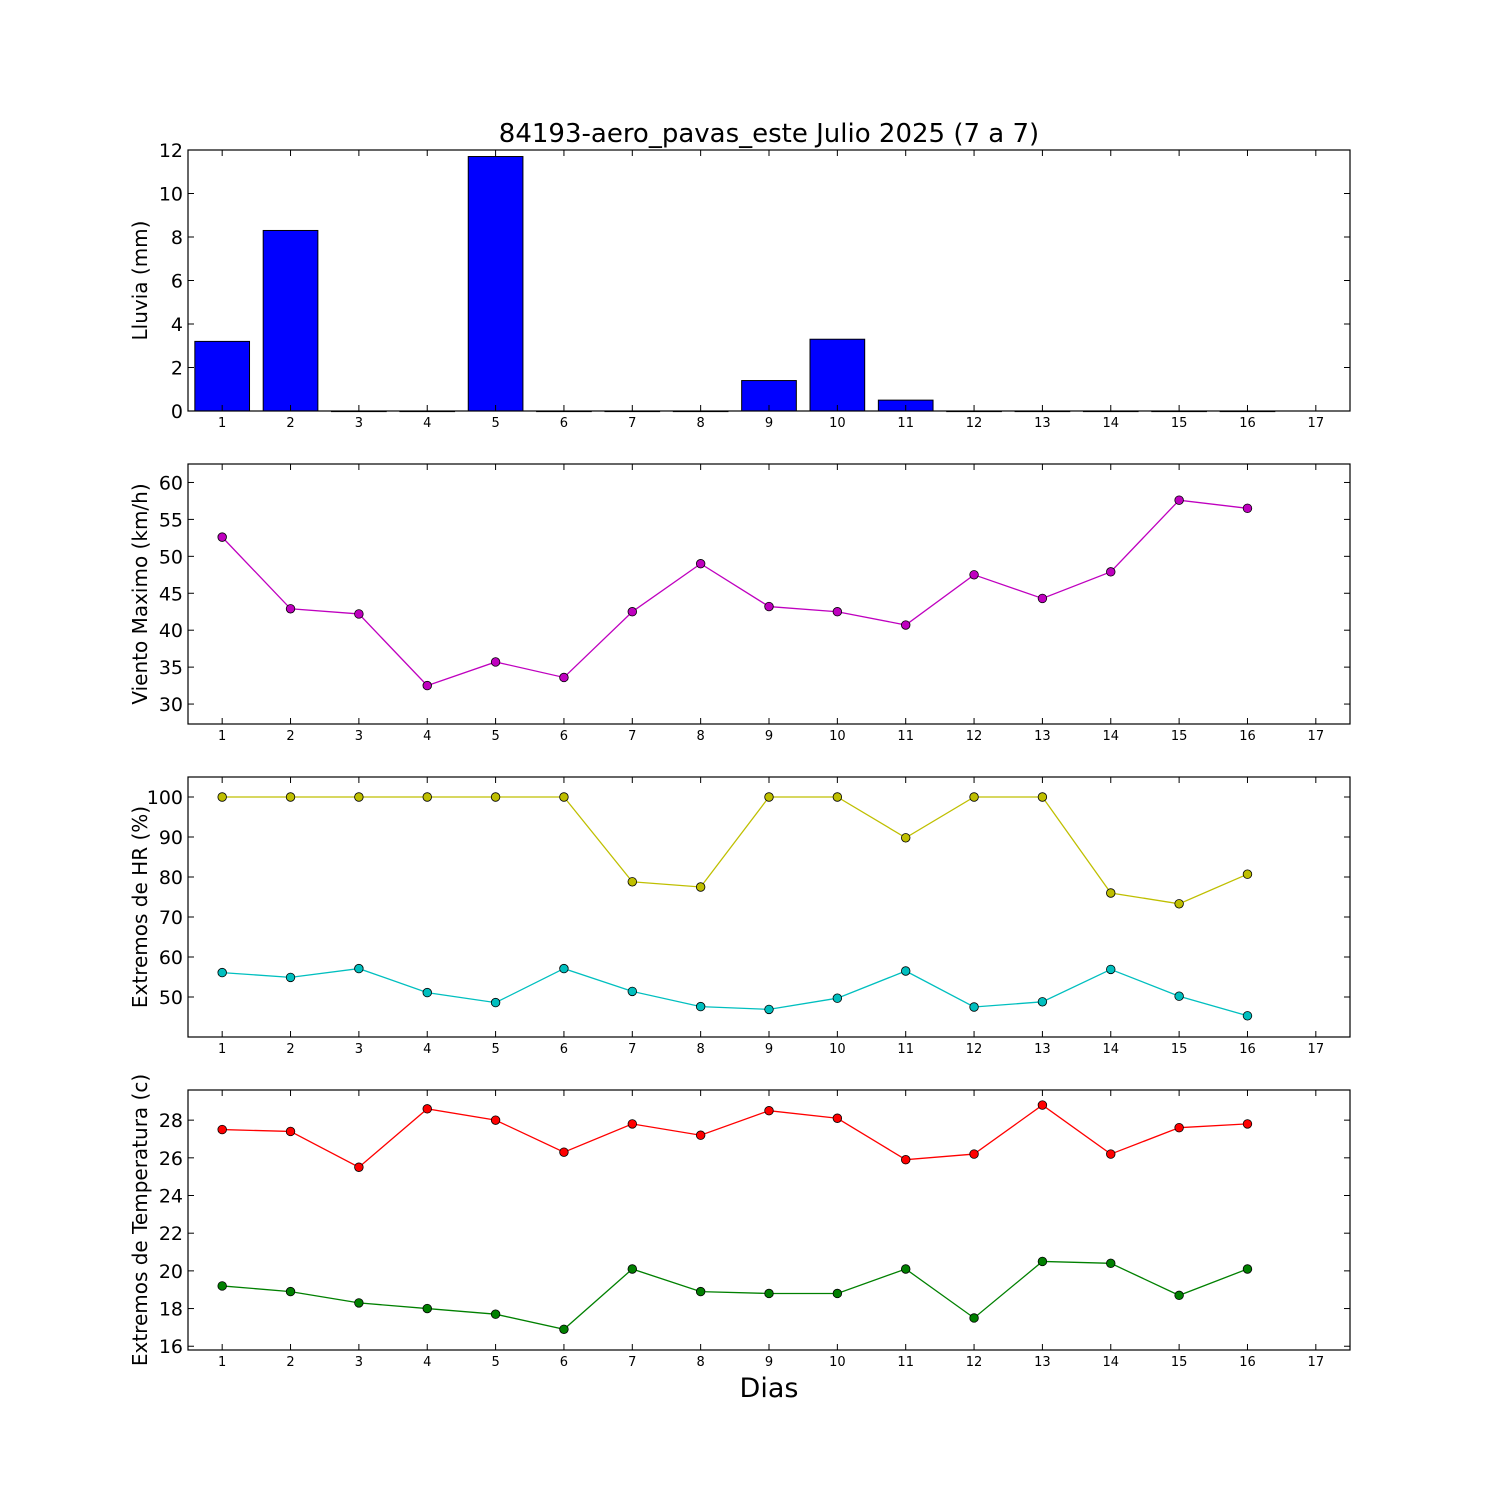 This screenshot has width=1500, height=1500. Describe the element at coordinates (140, 593) in the screenshot. I see `y-axis-label: Viento Maximo (km/h)` at that location.